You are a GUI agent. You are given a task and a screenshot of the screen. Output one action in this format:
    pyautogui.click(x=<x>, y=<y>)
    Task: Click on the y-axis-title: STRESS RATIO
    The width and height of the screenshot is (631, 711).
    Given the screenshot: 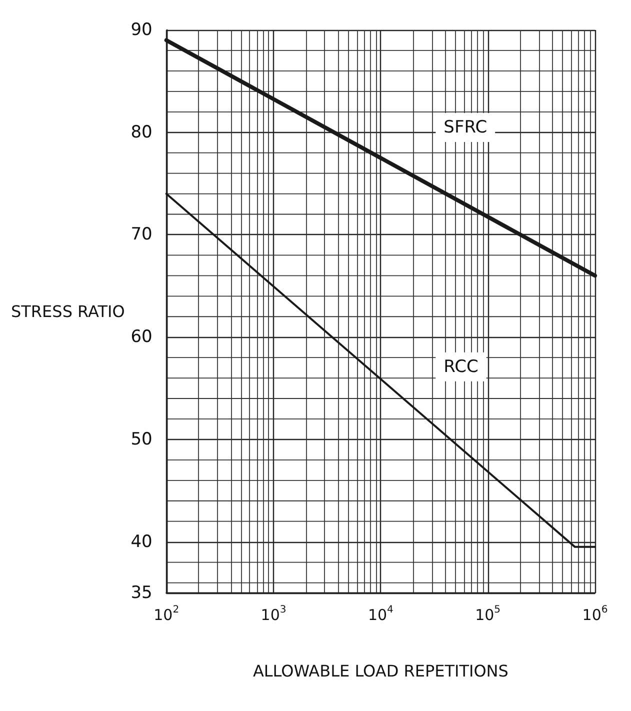 What is the action you would take?
    pyautogui.click(x=68, y=311)
    